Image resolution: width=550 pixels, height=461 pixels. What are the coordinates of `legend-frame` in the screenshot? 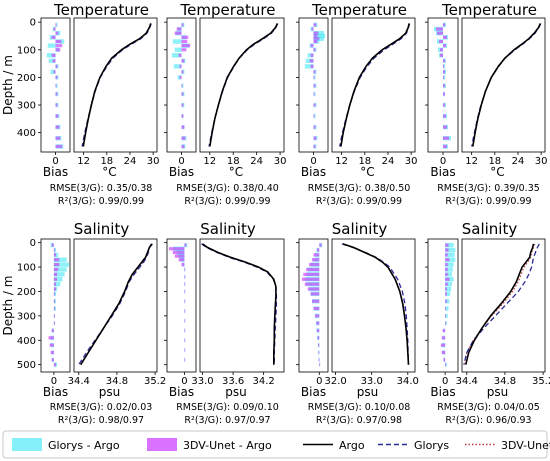 It's located at (275, 444).